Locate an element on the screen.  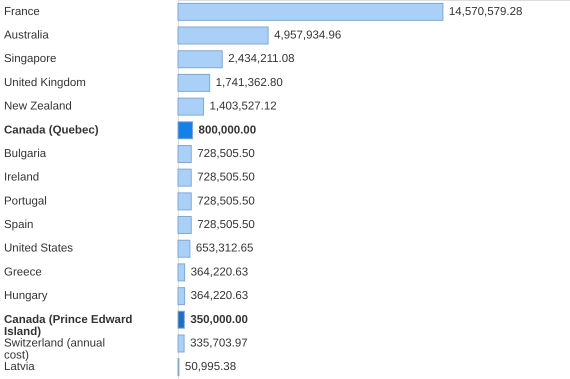
data-label: 1,403,527.12 is located at coordinates (243, 106).